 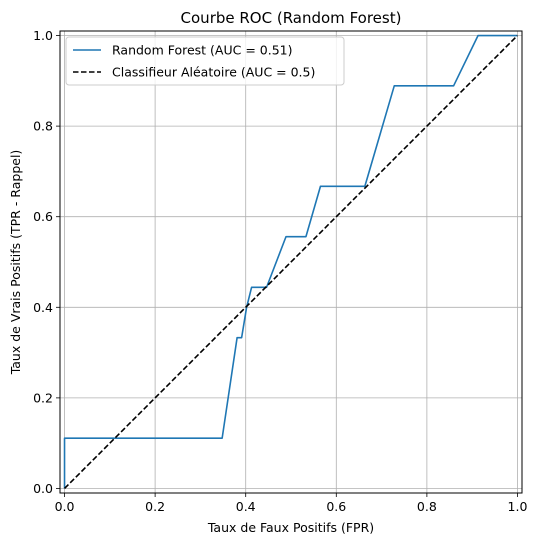 What do you see at coordinates (427, 506) in the screenshot?
I see `x-tick-label: 0.8` at bounding box center [427, 506].